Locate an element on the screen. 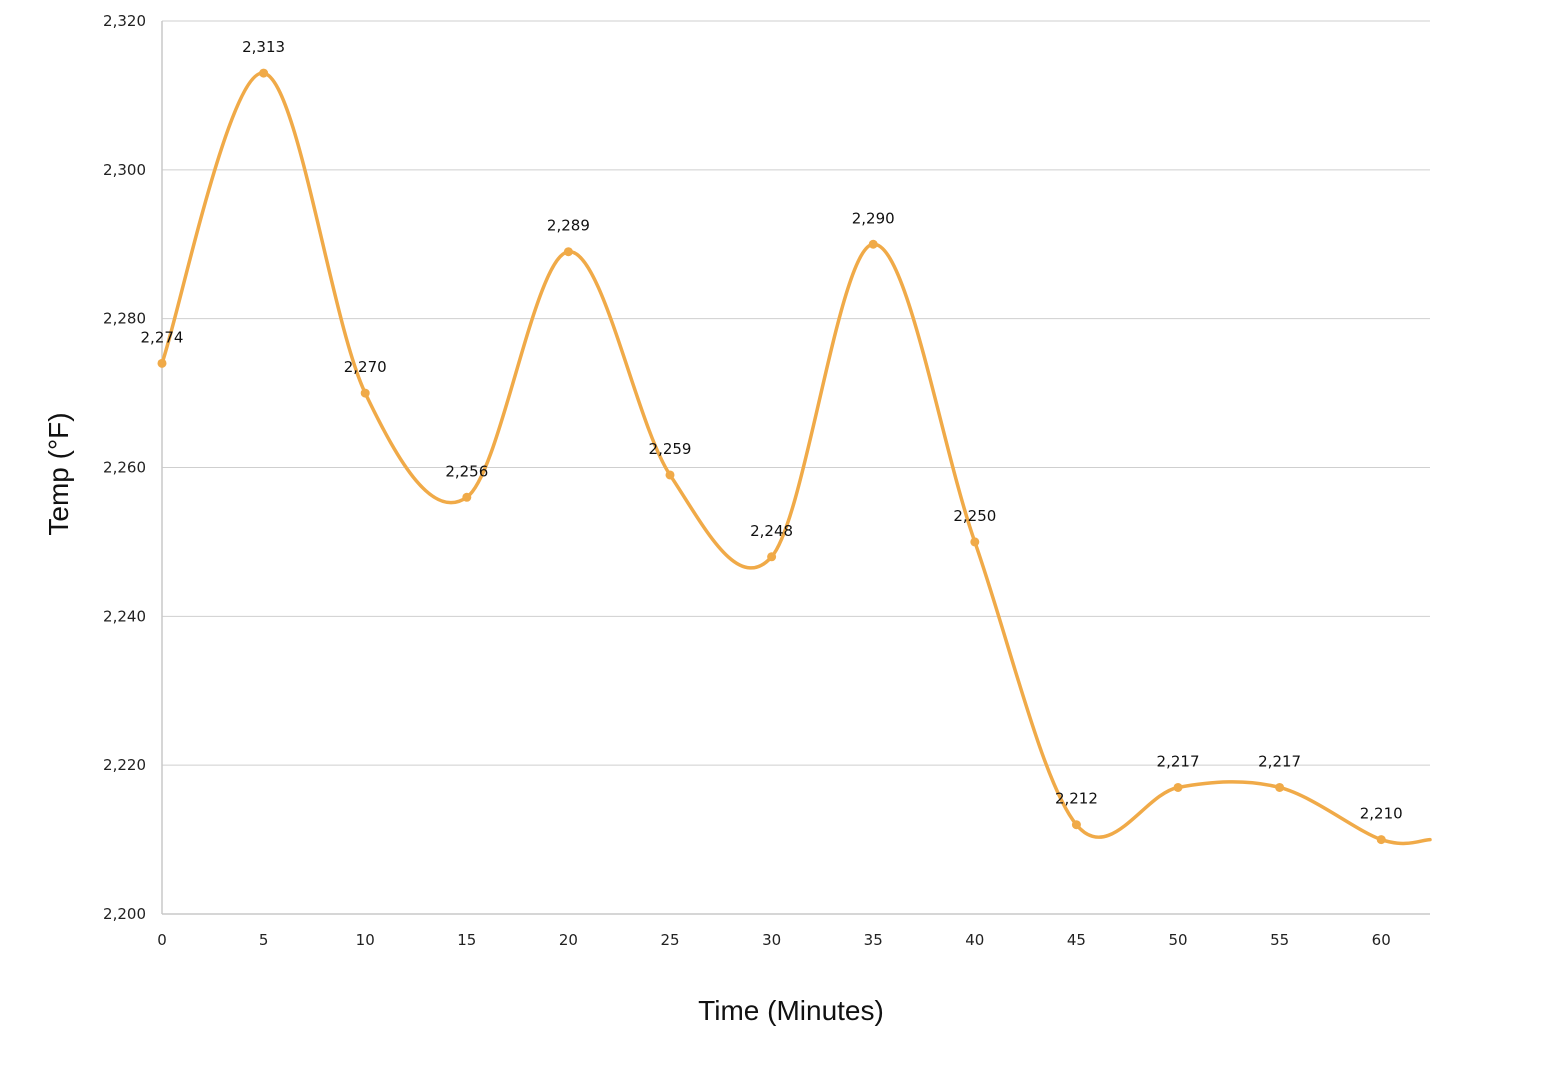  x-tick-label: 50 is located at coordinates (1177, 940).